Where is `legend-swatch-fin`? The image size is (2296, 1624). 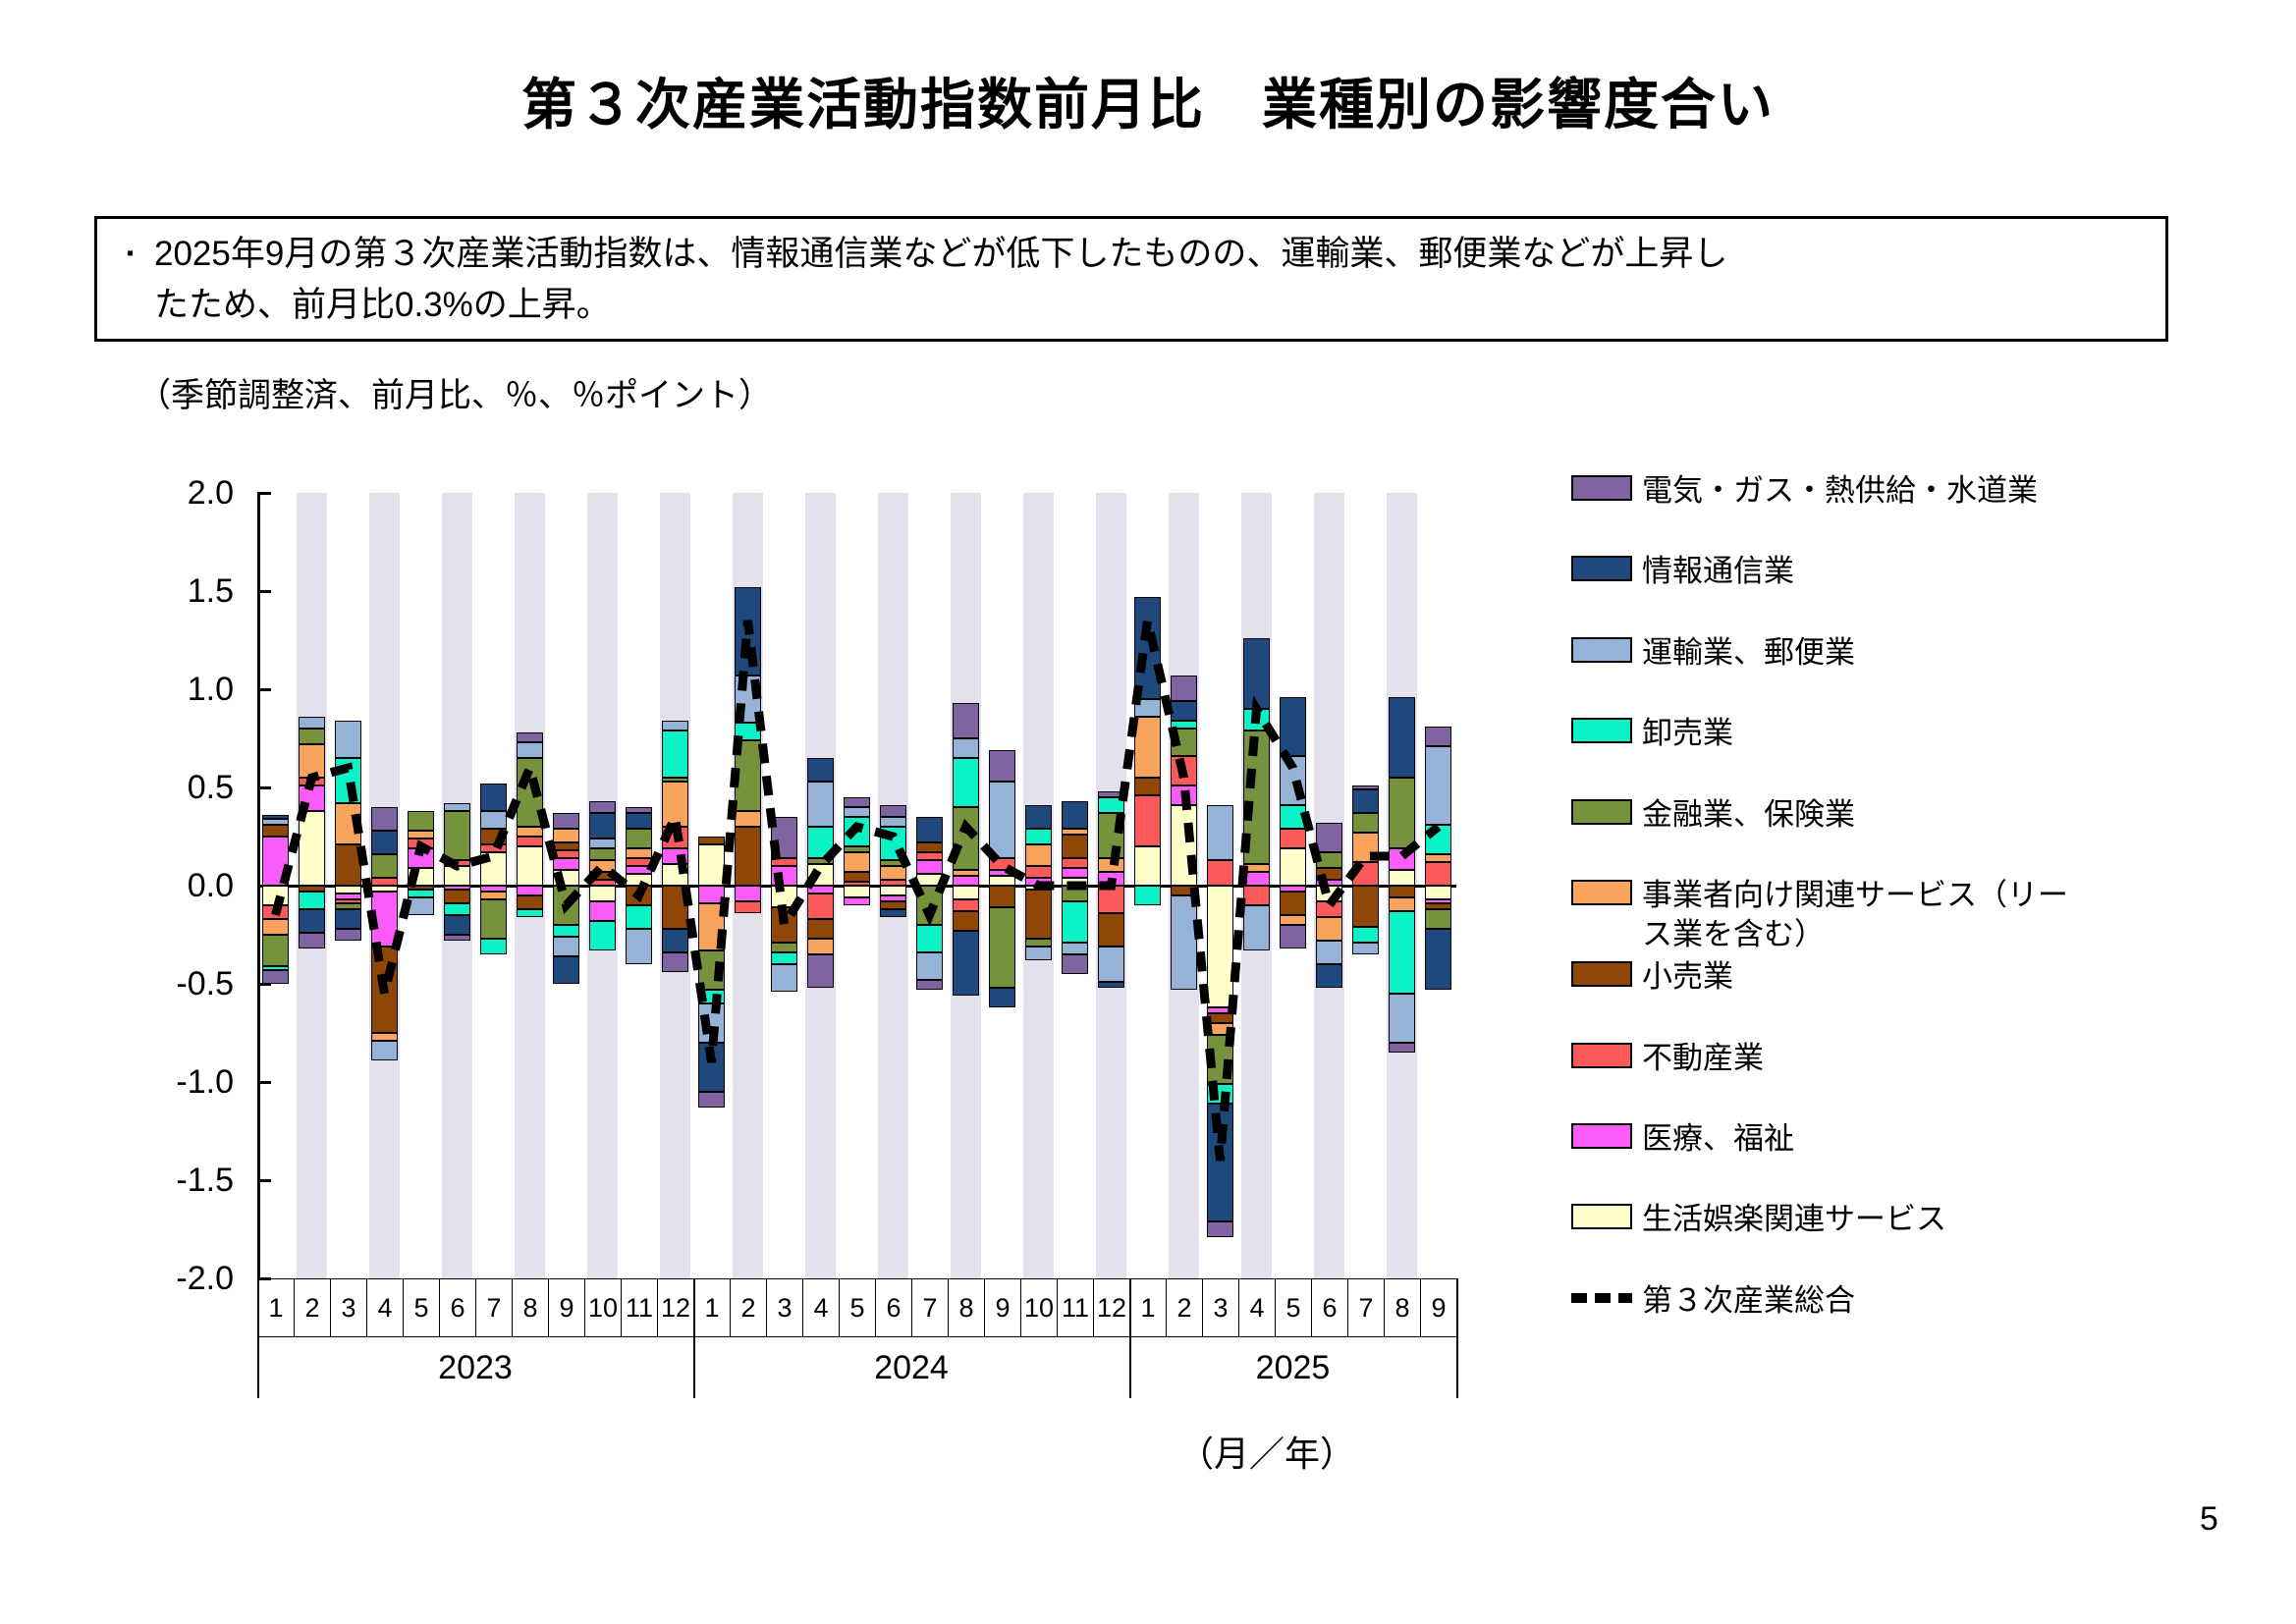
legend-swatch-fin is located at coordinates (1601, 812).